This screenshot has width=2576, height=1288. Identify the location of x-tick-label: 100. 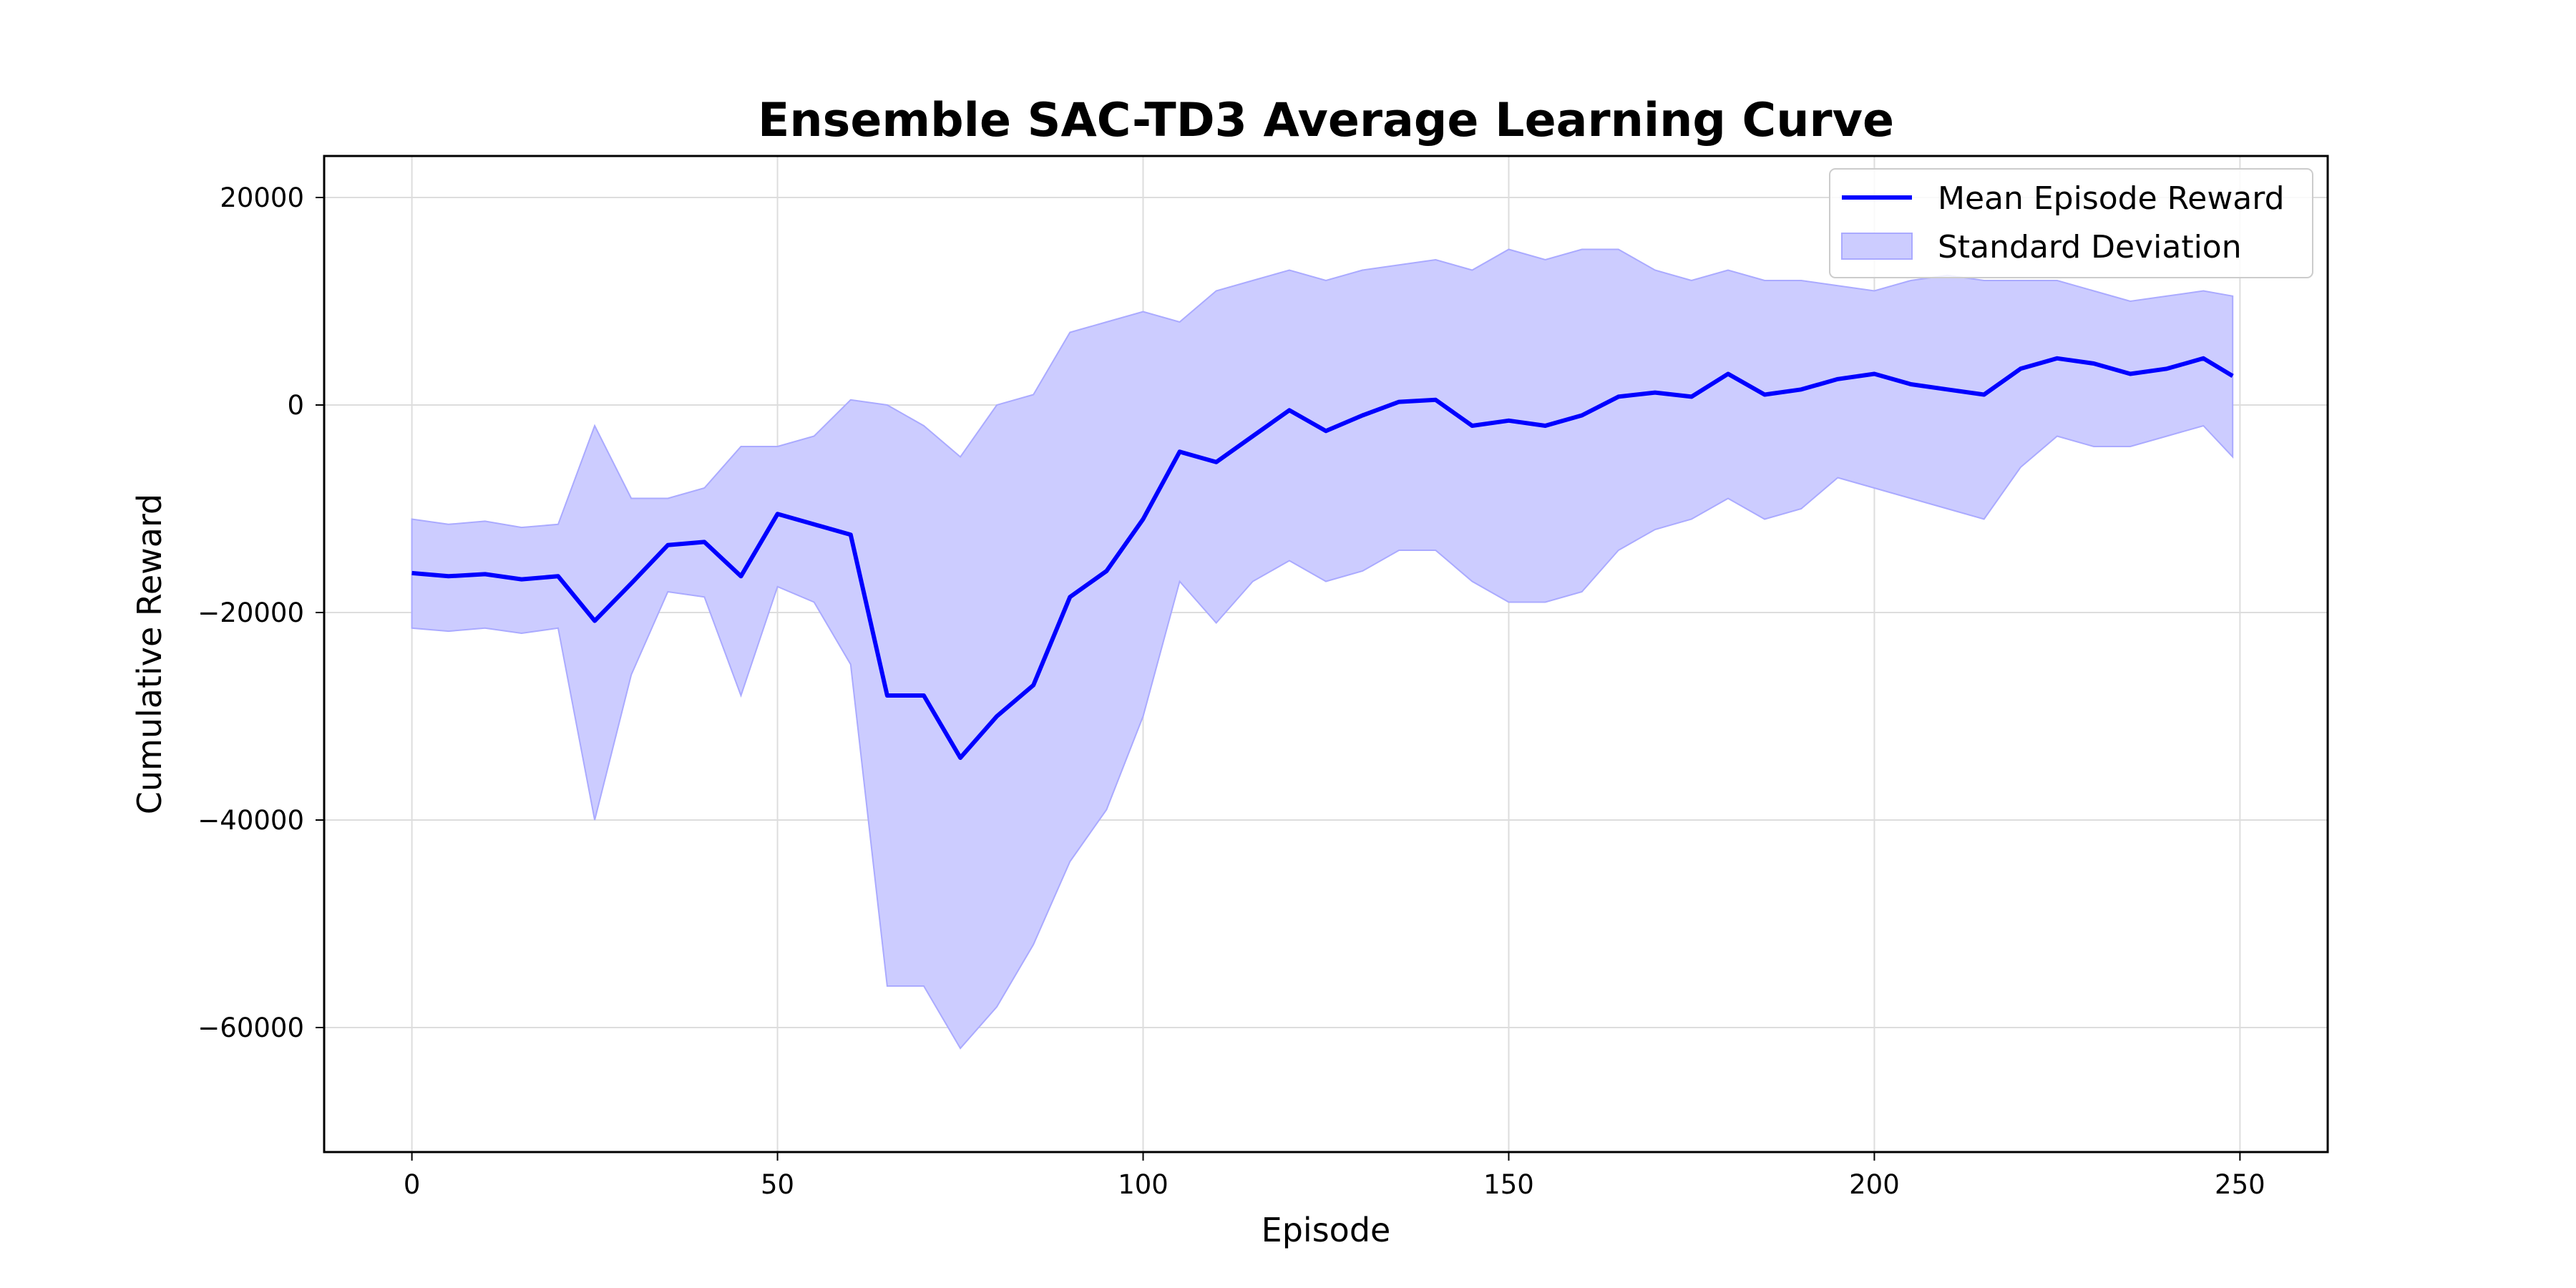
(1143, 1184).